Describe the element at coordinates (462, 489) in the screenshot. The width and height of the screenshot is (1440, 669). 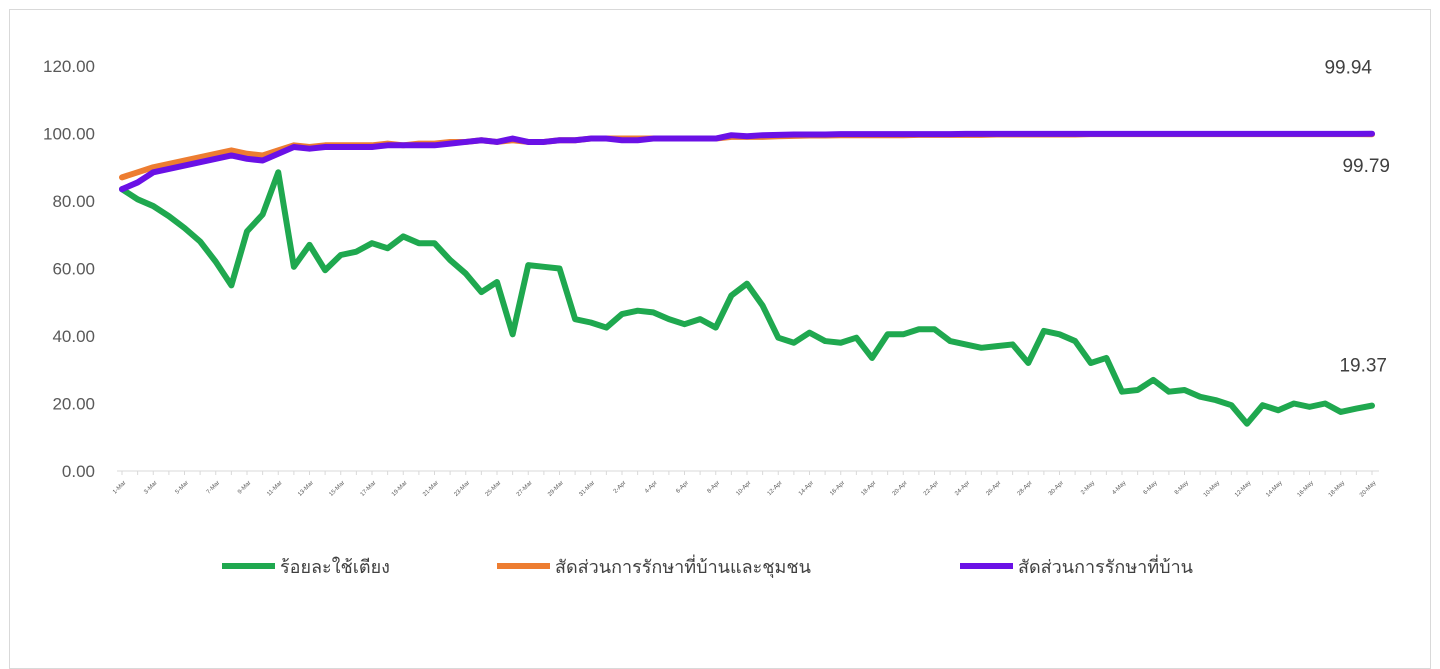
I see `x-tick-label: 23-Mar` at that location.